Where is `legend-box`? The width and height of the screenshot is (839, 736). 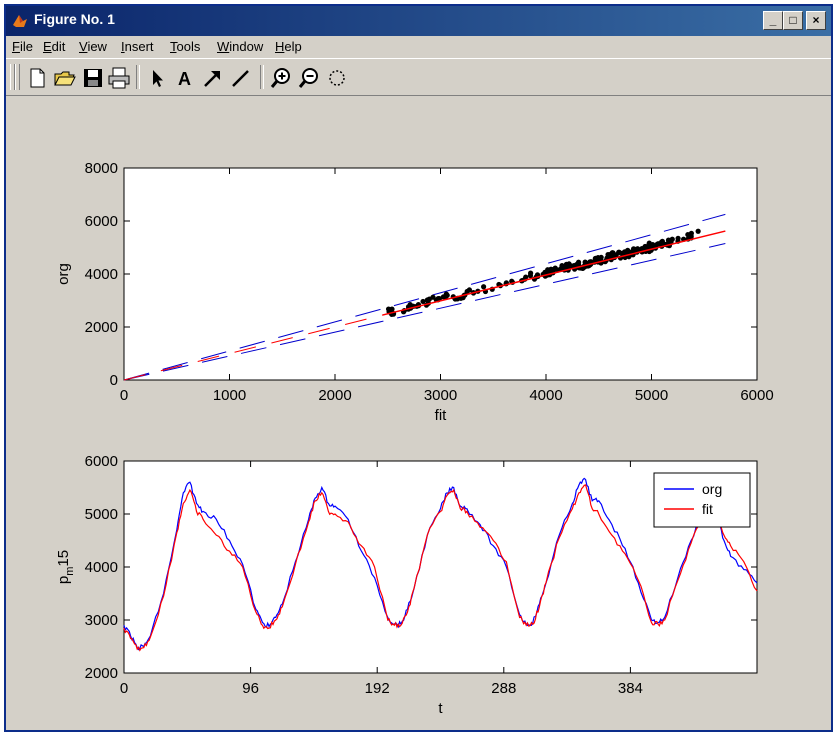 legend-box is located at coordinates (702, 500).